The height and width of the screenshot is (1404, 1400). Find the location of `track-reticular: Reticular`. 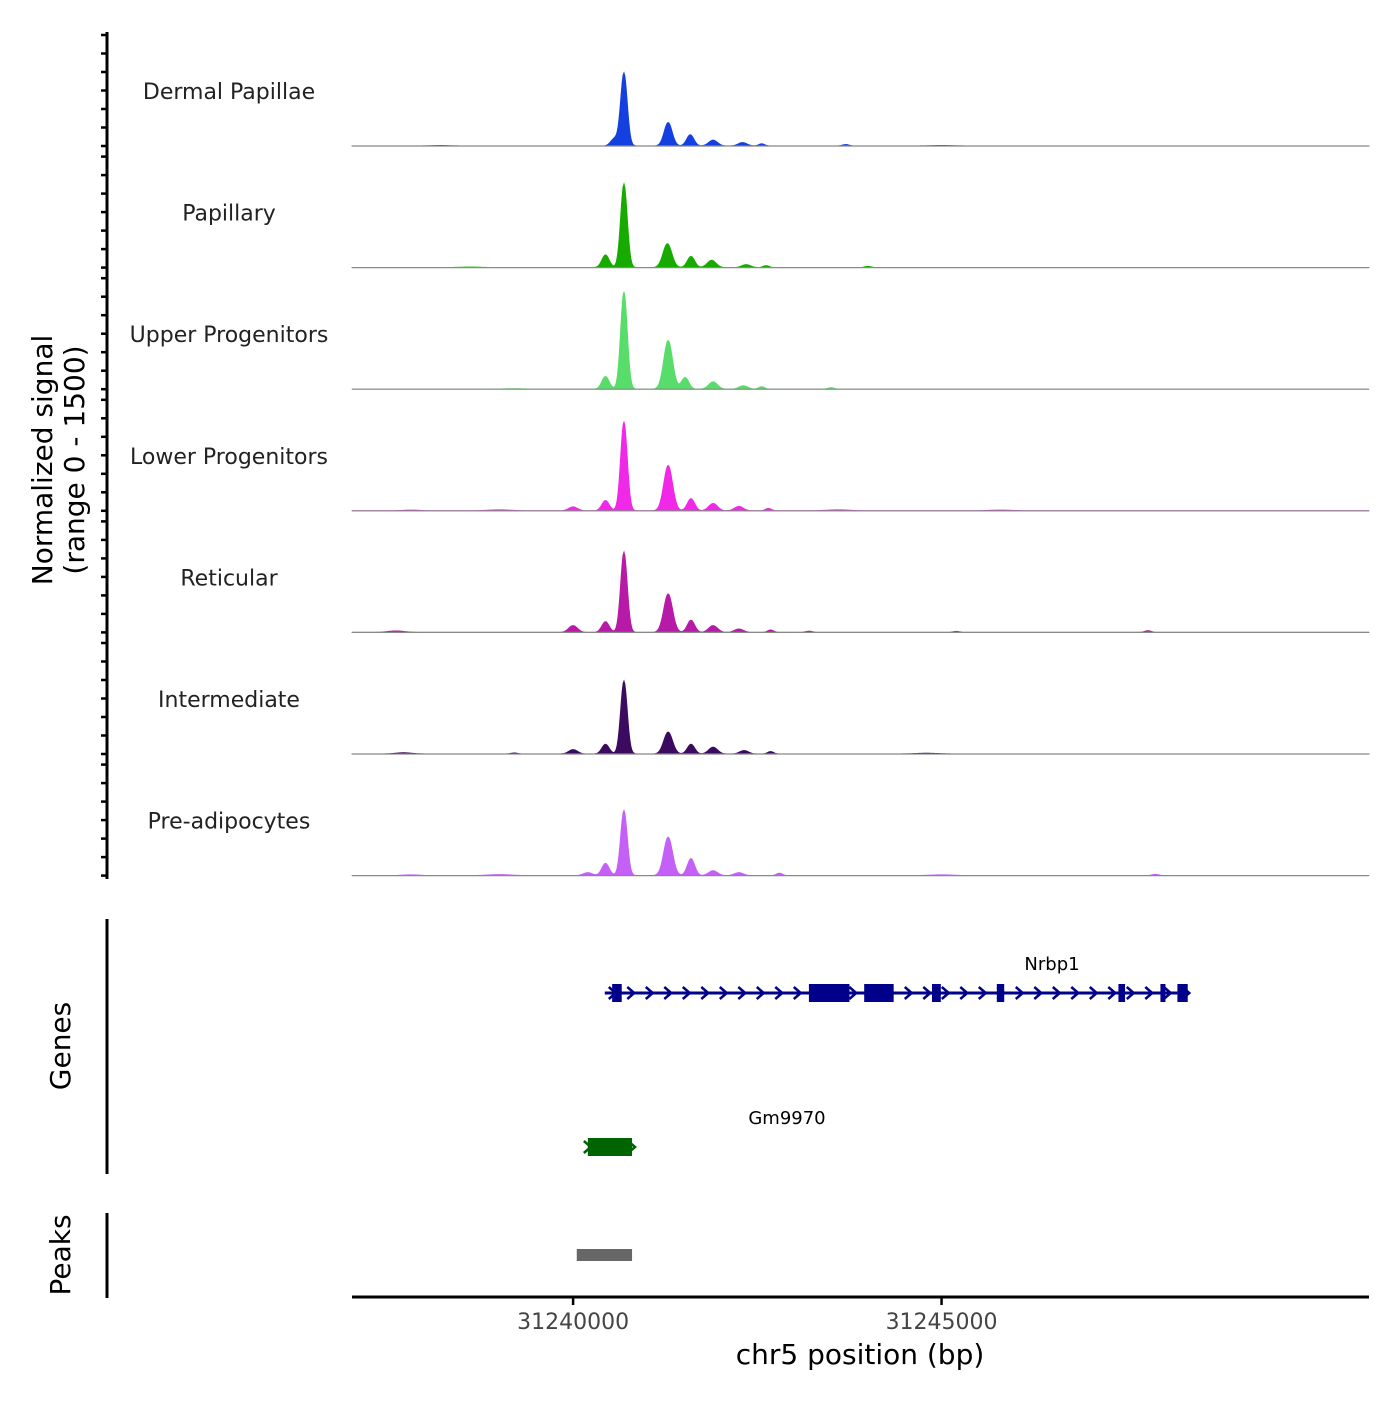

track-reticular: Reticular is located at coordinates (775, 592).